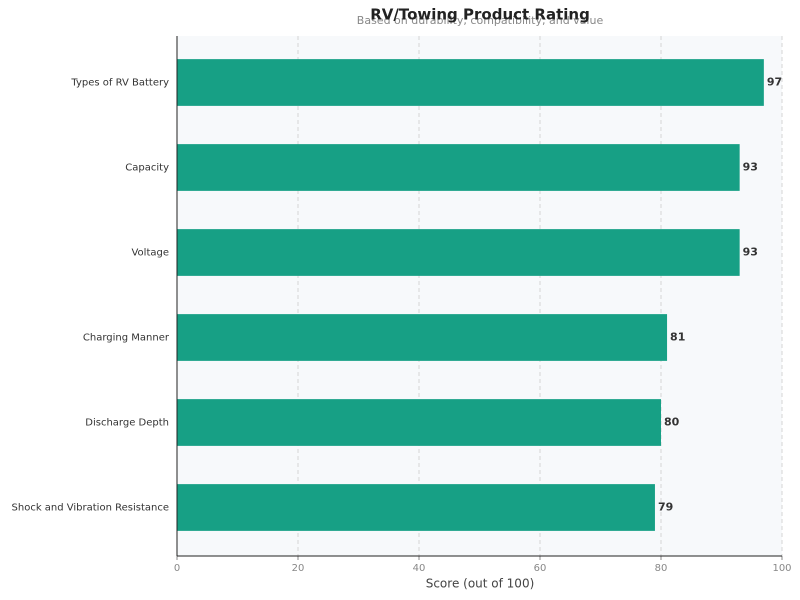 The width and height of the screenshot is (800, 600). Describe the element at coordinates (126, 338) in the screenshot. I see `y-tick-label: Charging Manner` at that location.